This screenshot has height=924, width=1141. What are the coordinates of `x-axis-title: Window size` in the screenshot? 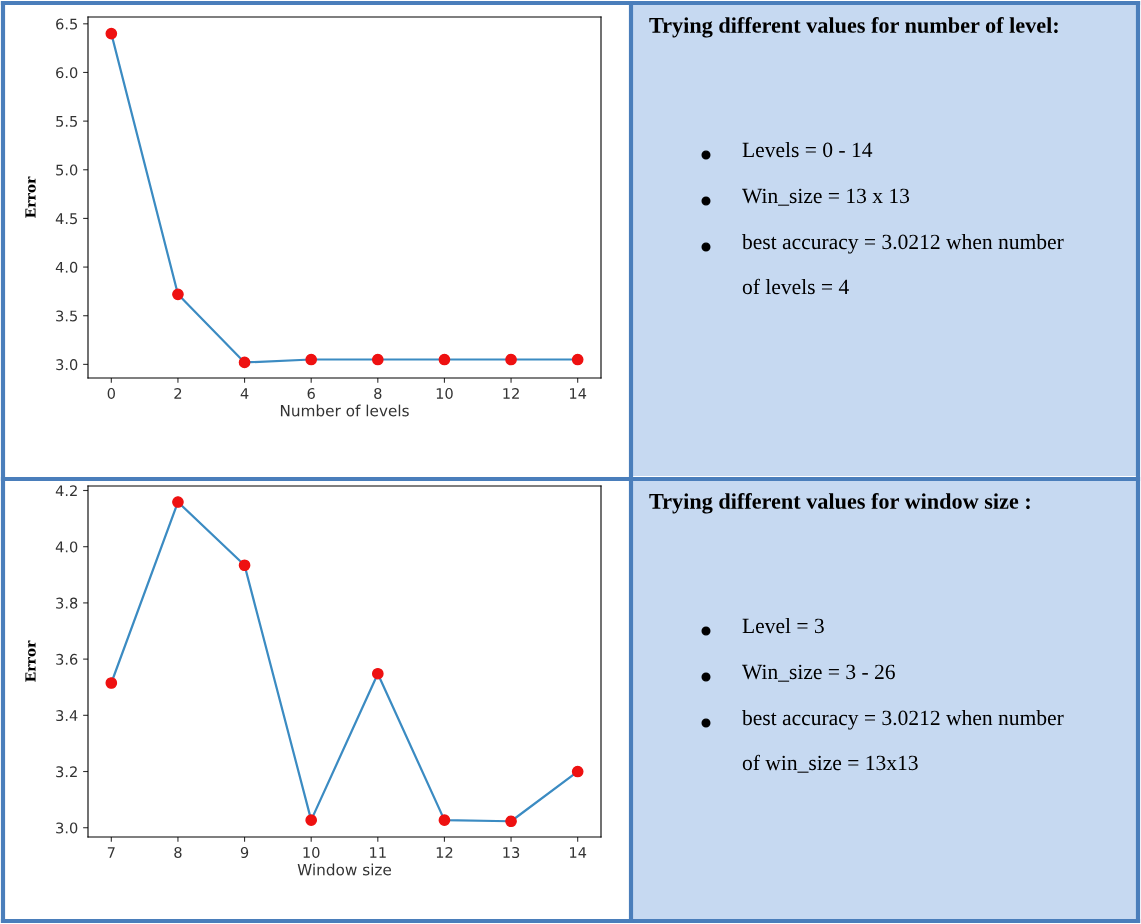 It's located at (344, 869).